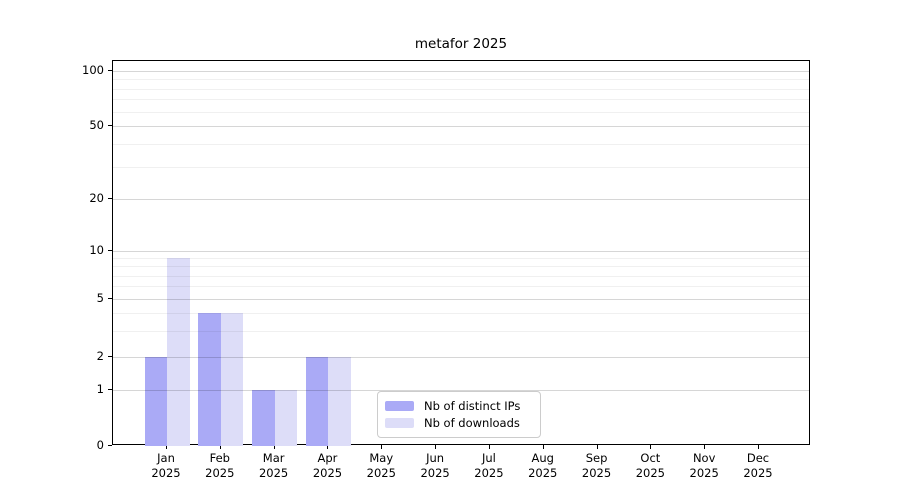 The image size is (900, 500). Describe the element at coordinates (96, 250) in the screenshot. I see `y-tick-label: 10` at that location.